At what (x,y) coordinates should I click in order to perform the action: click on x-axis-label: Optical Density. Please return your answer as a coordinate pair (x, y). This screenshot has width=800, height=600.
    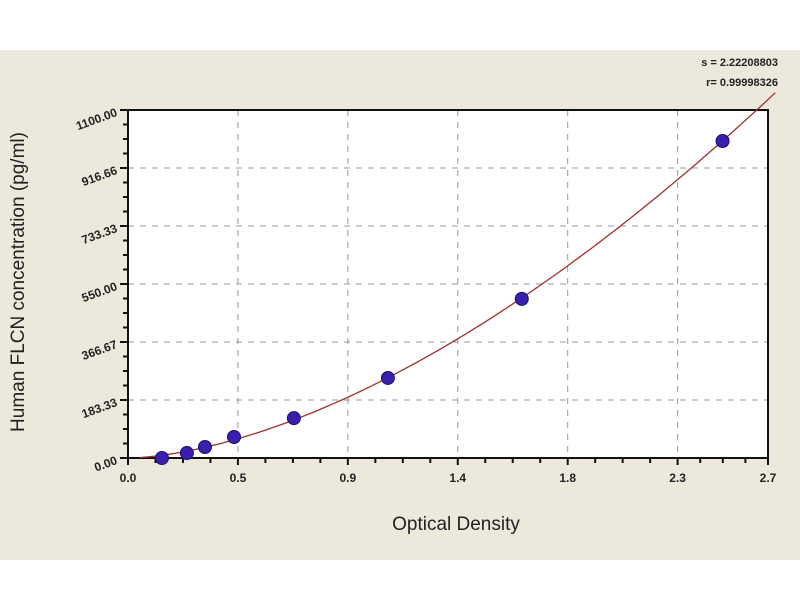
    Looking at the image, I should click on (456, 524).